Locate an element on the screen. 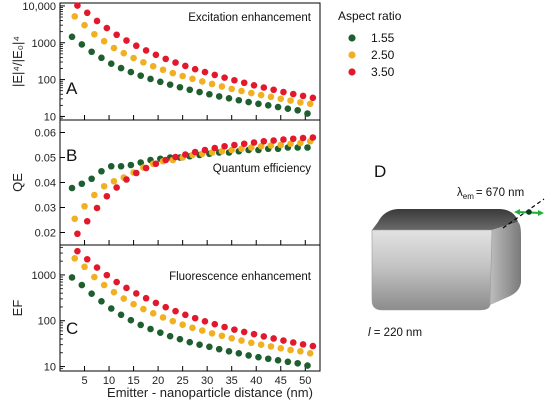 This screenshot has width=550, height=406. legend-label: 1.55 is located at coordinates (383, 38).